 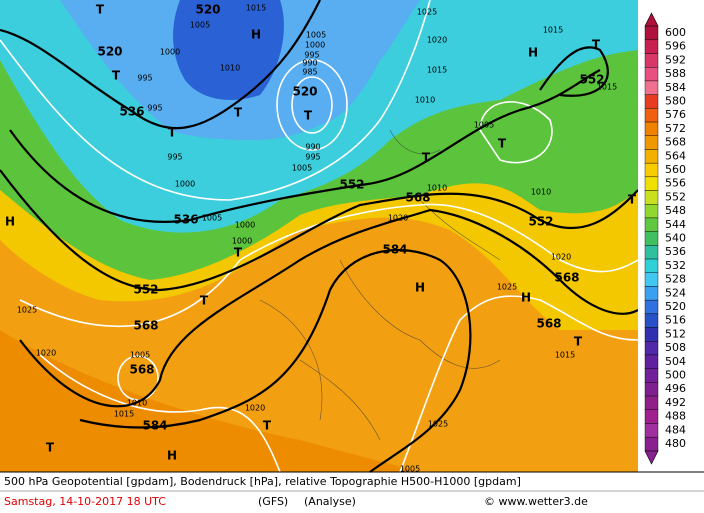 What do you see at coordinates (675, 388) in the screenshot?
I see `colorbar-label: 496` at bounding box center [675, 388].